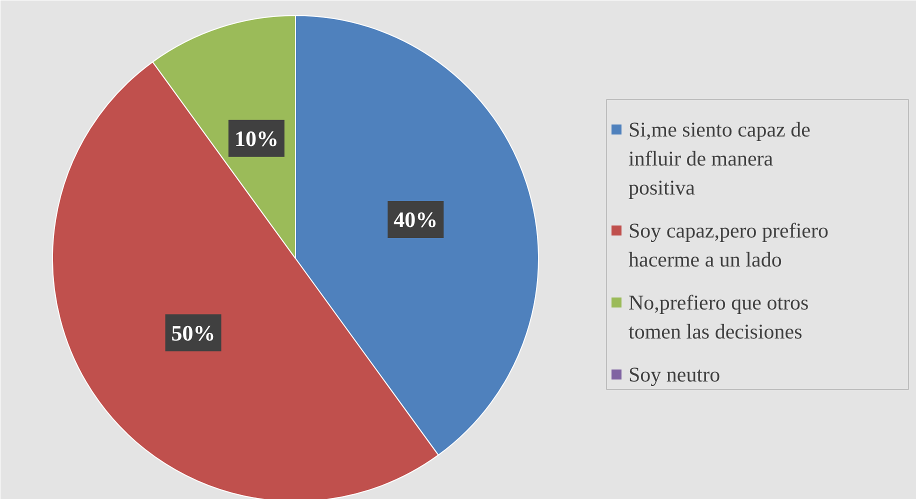 The image size is (916, 499). Describe the element at coordinates (728, 245) in the screenshot. I see `legend-label: Soy capaz,pero prefiero hacerme a un lado` at that location.